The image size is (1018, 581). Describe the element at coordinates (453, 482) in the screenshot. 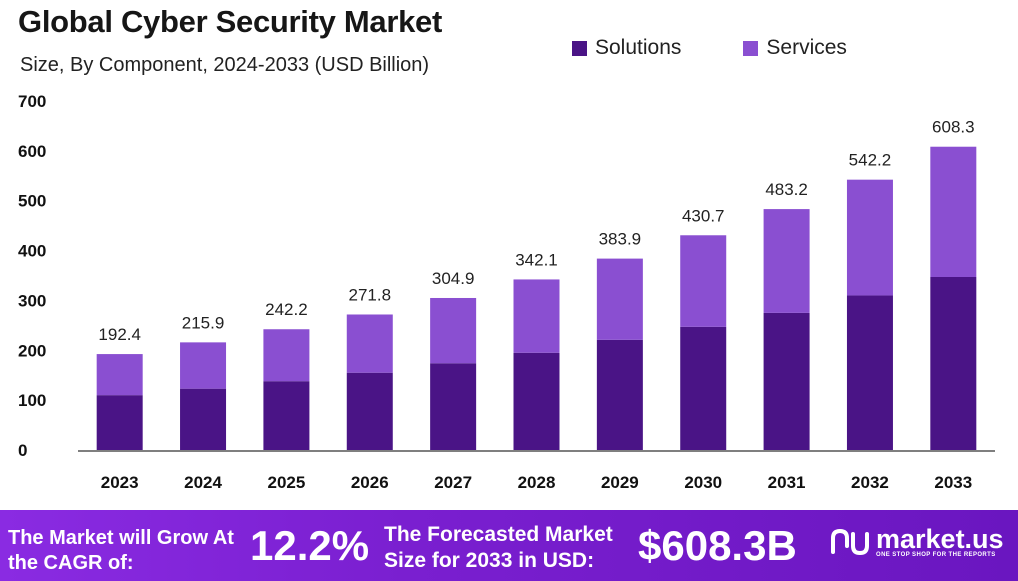

I see `x-tick-label: 2027` at that location.